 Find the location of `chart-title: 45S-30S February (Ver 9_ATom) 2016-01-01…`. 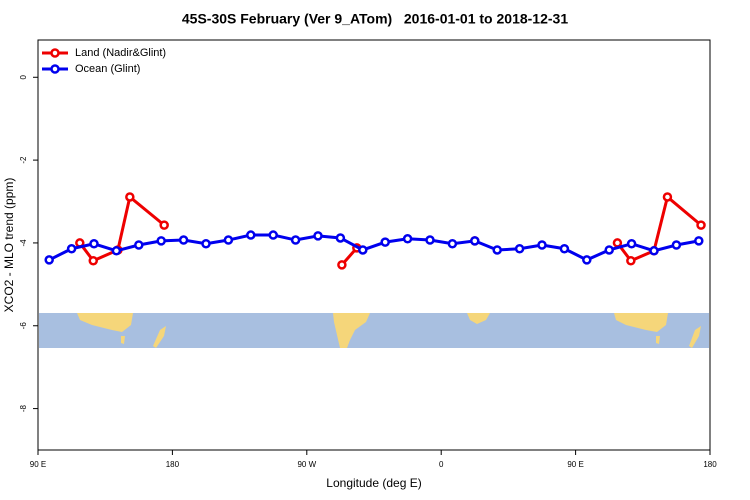

chart-title: 45S-30S February (Ver 9_ATom) 2016-01-01… is located at coordinates (375, 19).